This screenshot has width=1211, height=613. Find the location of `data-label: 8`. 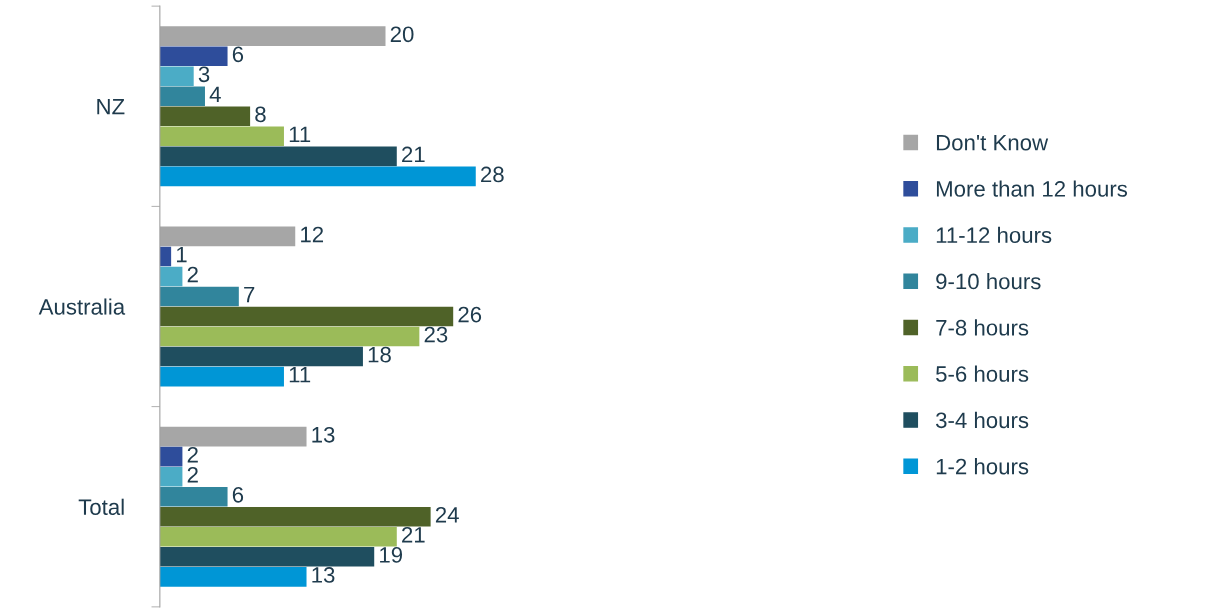

data-label: 8 is located at coordinates (260, 114).